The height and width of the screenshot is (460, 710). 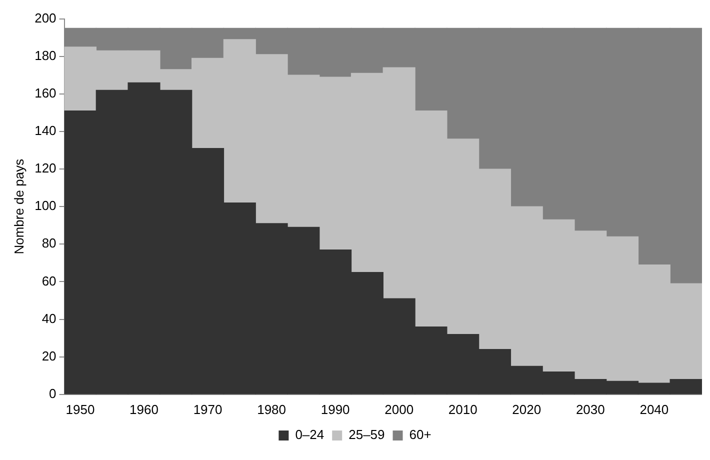 I want to click on legend-label: 25–59, so click(x=366, y=434).